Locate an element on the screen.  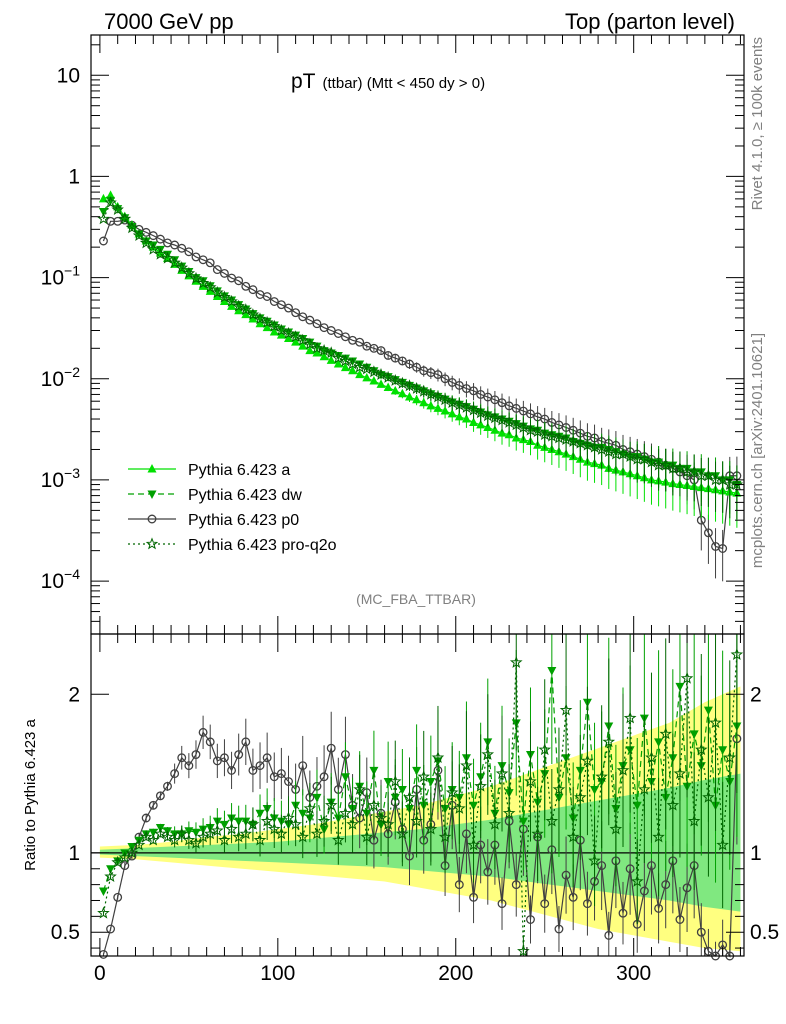
legend-marker is located at coordinates (152, 543).